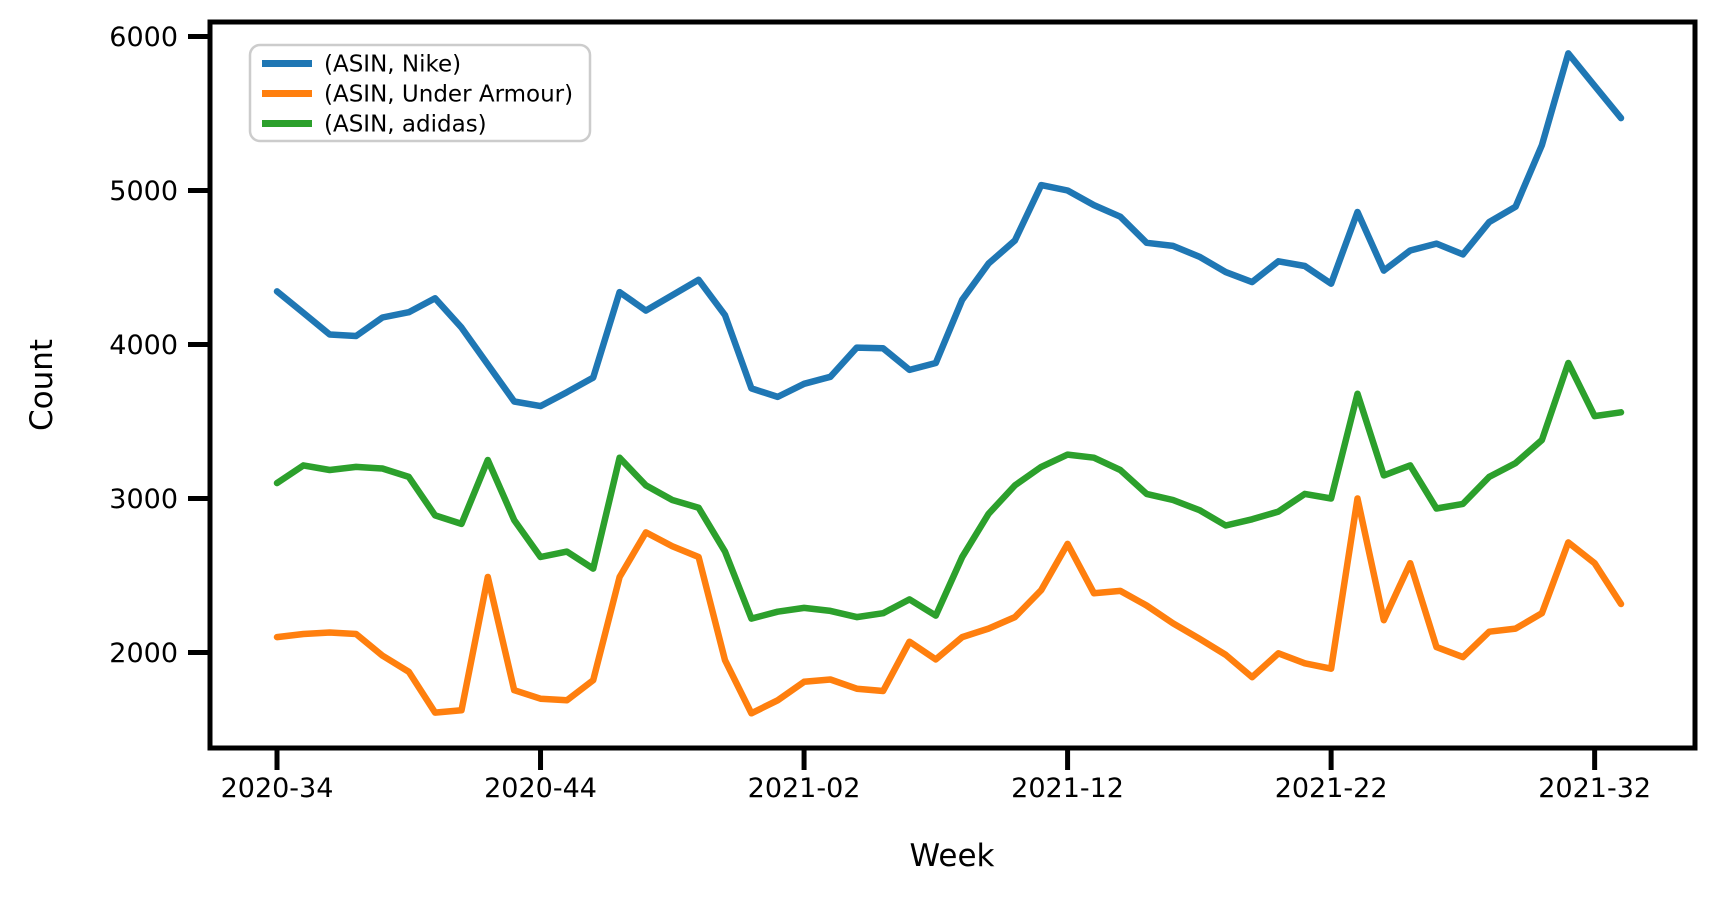  What do you see at coordinates (1331, 788) in the screenshot?
I see `x-tick-label: 2021-22` at bounding box center [1331, 788].